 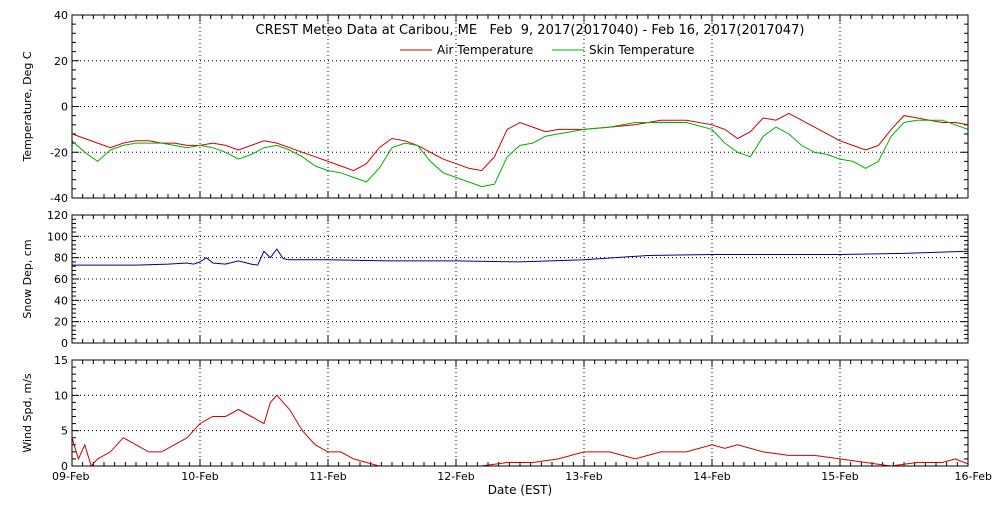 I want to click on x-tick-label: 13-Feb, so click(x=583, y=476).